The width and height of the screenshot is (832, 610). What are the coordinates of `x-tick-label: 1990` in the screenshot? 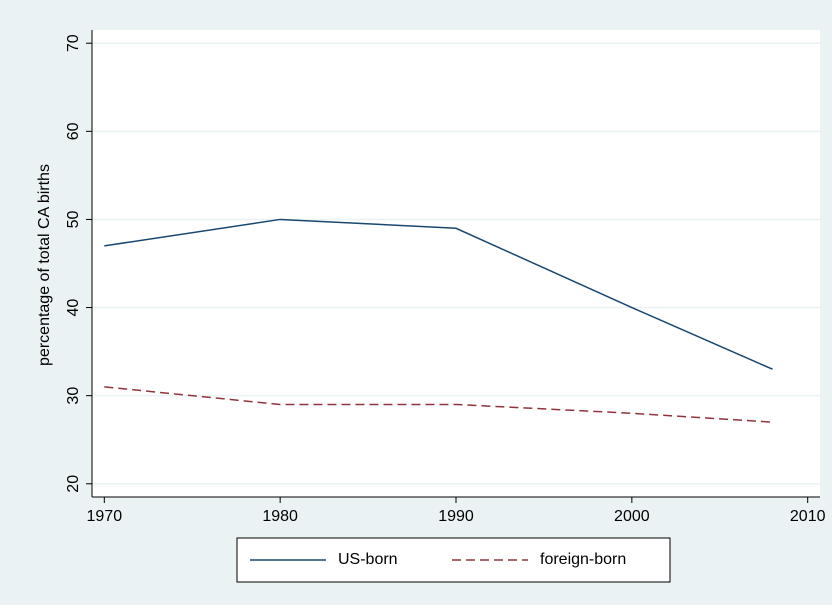 It's located at (456, 516).